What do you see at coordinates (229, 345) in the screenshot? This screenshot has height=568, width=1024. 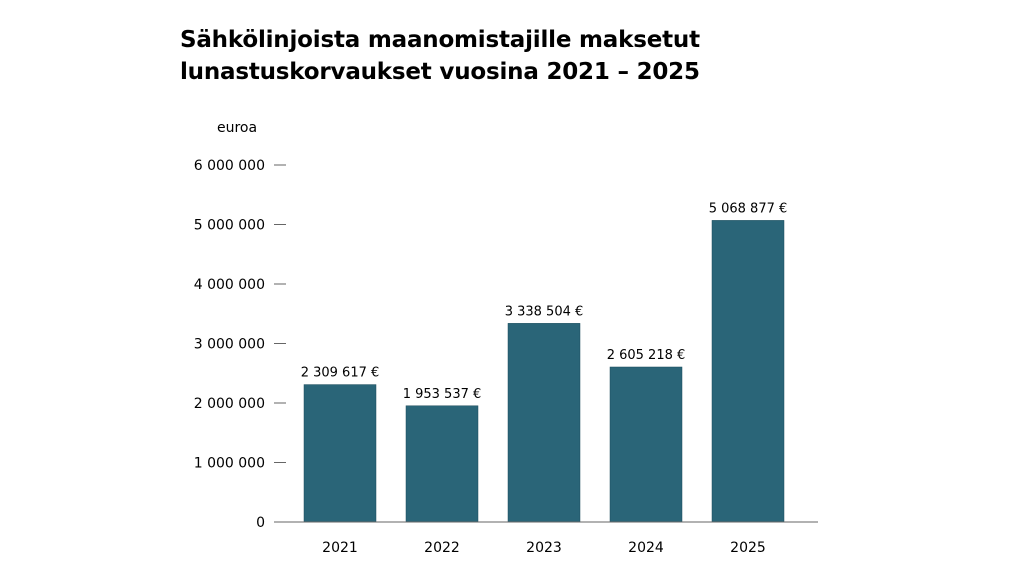 I see `y-tick-label: 3 000 000` at bounding box center [229, 345].